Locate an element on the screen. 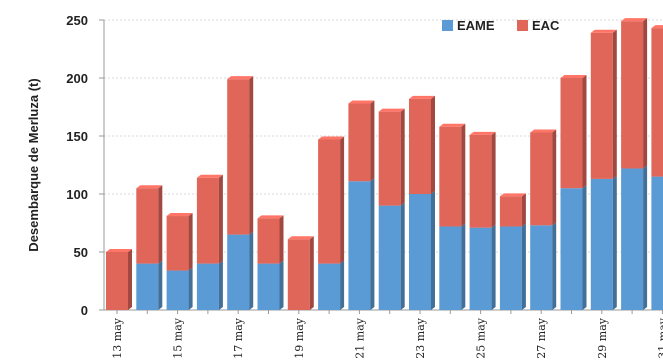 The width and height of the screenshot is (663, 362). y-tick-labels: 0 50 100 150 200 250 is located at coordinates (77, 165).